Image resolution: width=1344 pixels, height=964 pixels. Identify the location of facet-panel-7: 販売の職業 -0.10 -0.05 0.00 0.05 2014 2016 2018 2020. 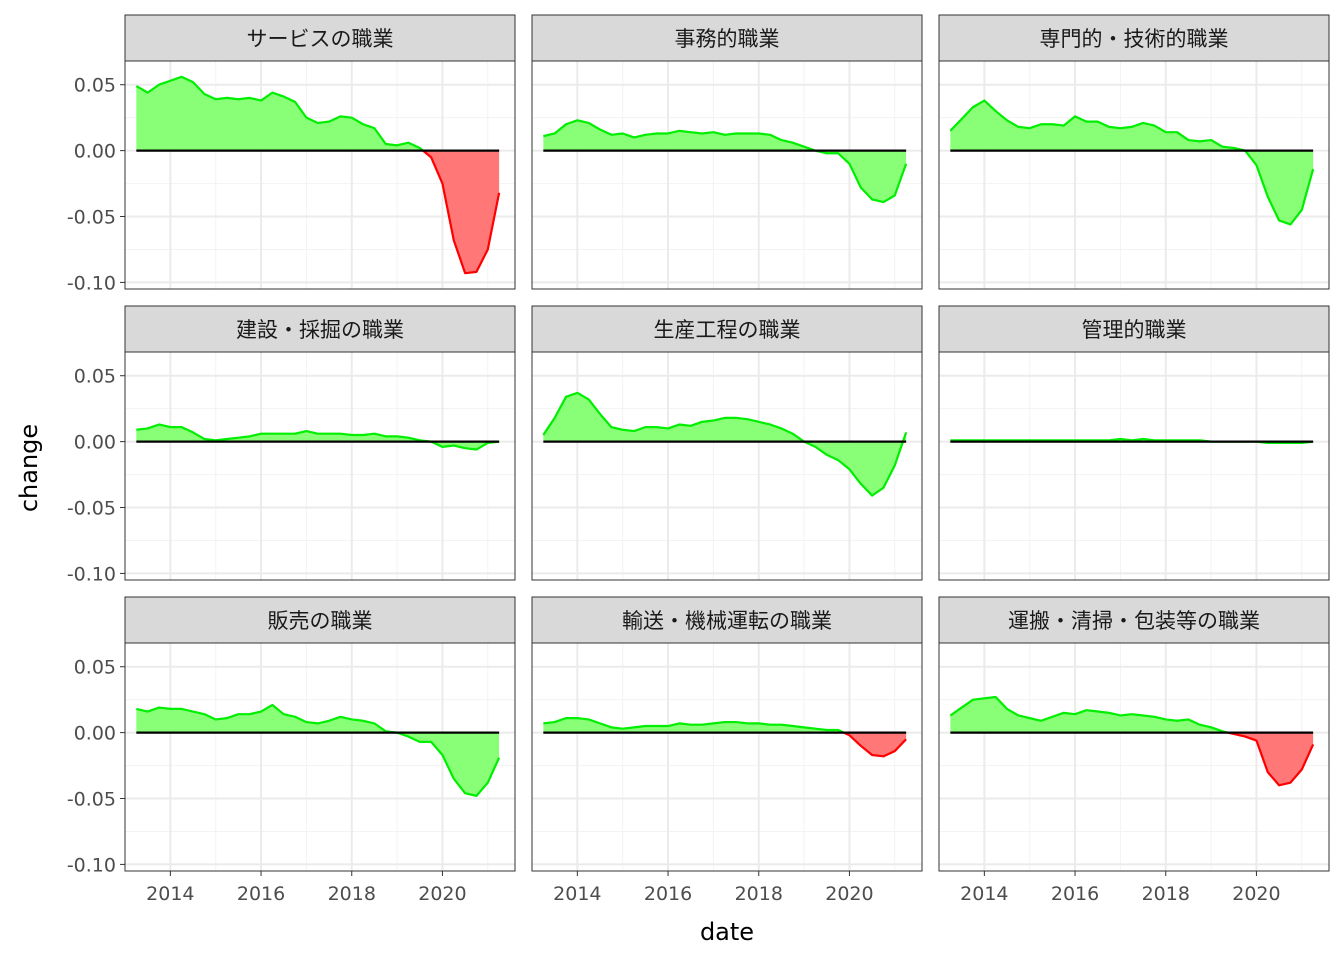
(291, 750).